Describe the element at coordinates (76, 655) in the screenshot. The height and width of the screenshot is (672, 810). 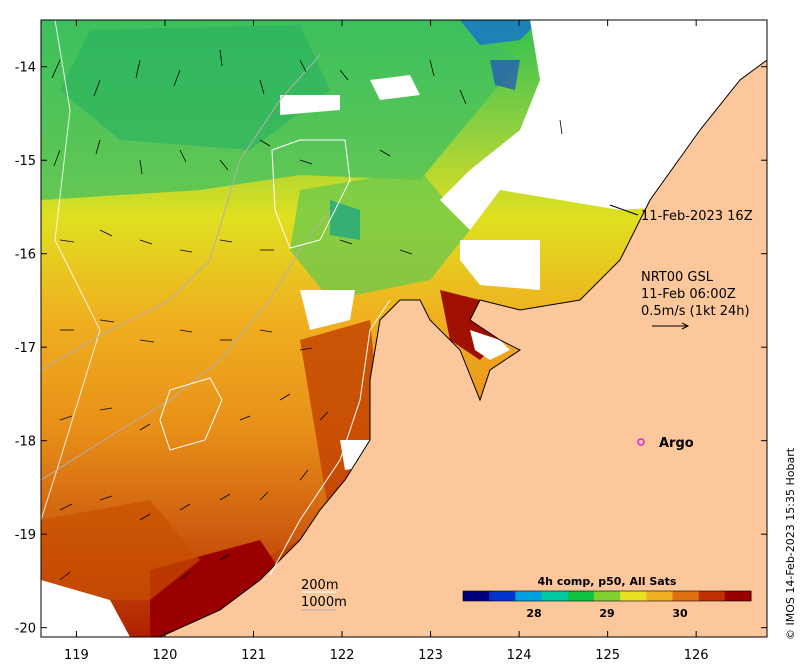
I see `lon-tick-label: 119` at that location.